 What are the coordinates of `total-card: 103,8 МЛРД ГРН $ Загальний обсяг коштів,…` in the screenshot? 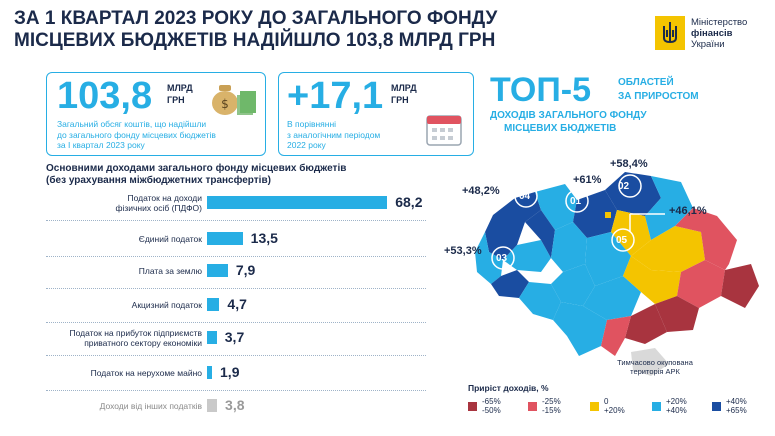 It's located at (156, 114).